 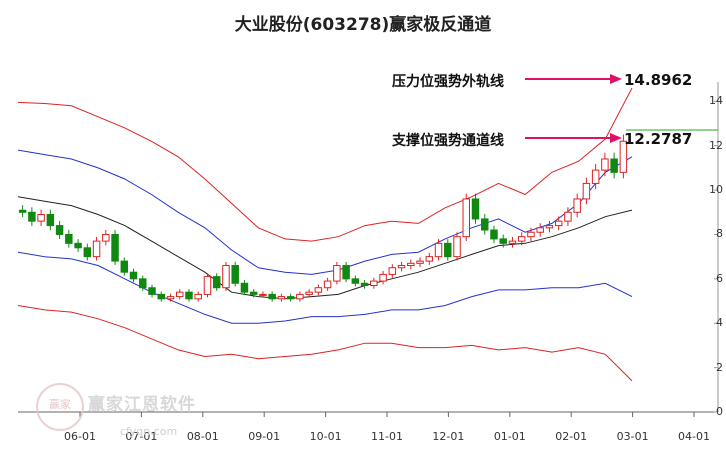 What do you see at coordinates (719, 234) in the screenshot?
I see `y-tick-label: 8` at bounding box center [719, 234].